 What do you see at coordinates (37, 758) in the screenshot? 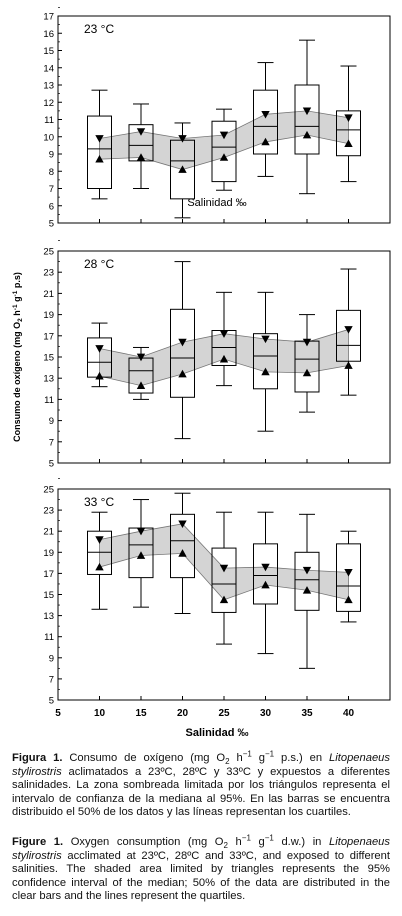
I see `caption-es-label: Figura 1.` at bounding box center [37, 758].